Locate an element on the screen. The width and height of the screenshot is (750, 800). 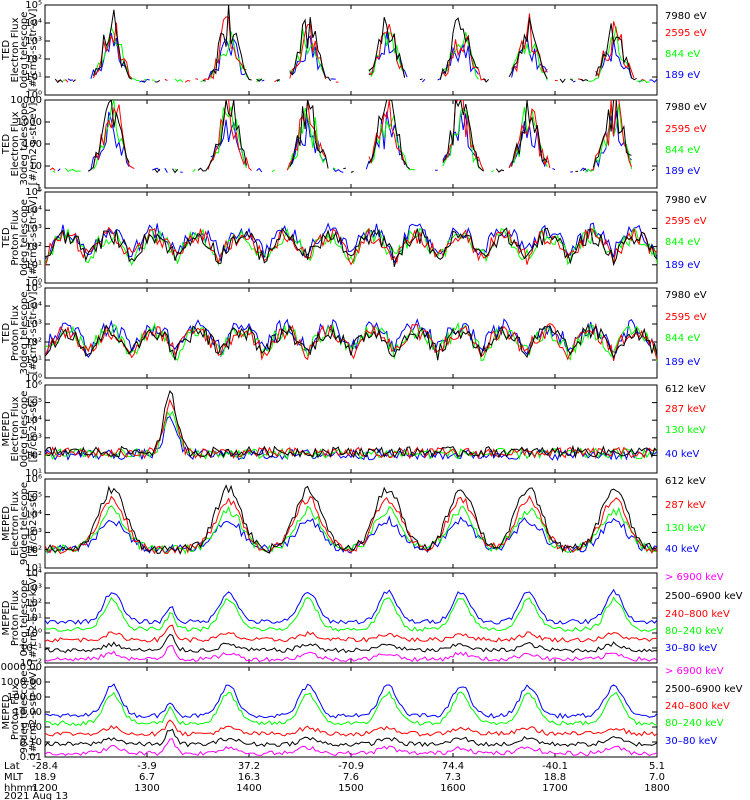
legend-entry: 287 keV is located at coordinates (685, 505).